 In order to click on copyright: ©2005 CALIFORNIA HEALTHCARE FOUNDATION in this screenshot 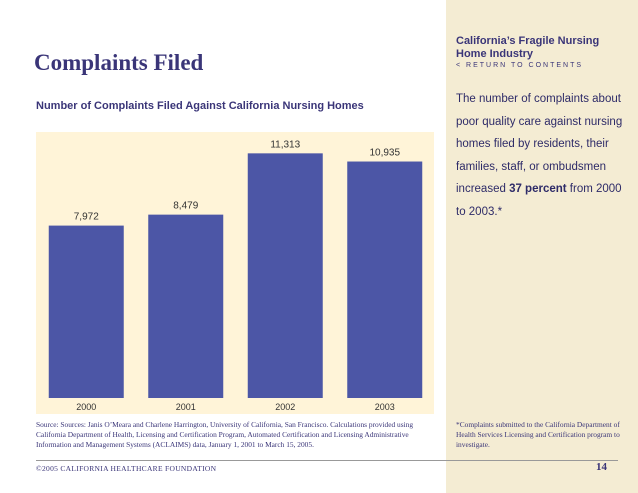, I will do `click(126, 468)`.